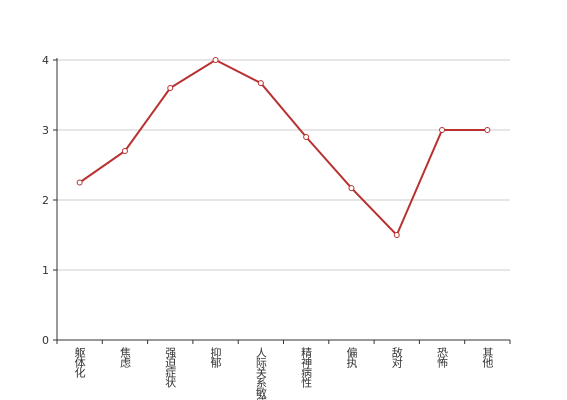 This screenshot has width=567, height=400. What do you see at coordinates (215, 357) in the screenshot?
I see `x-tick-label: 抑郁` at bounding box center [215, 357].